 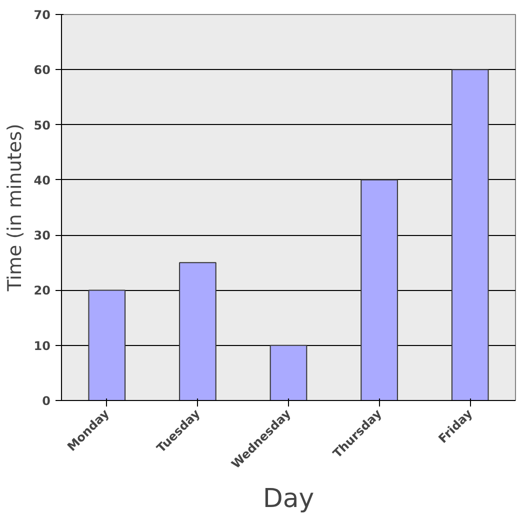 What do you see at coordinates (42, 180) in the screenshot?
I see `y-tick-label: 40` at bounding box center [42, 180].